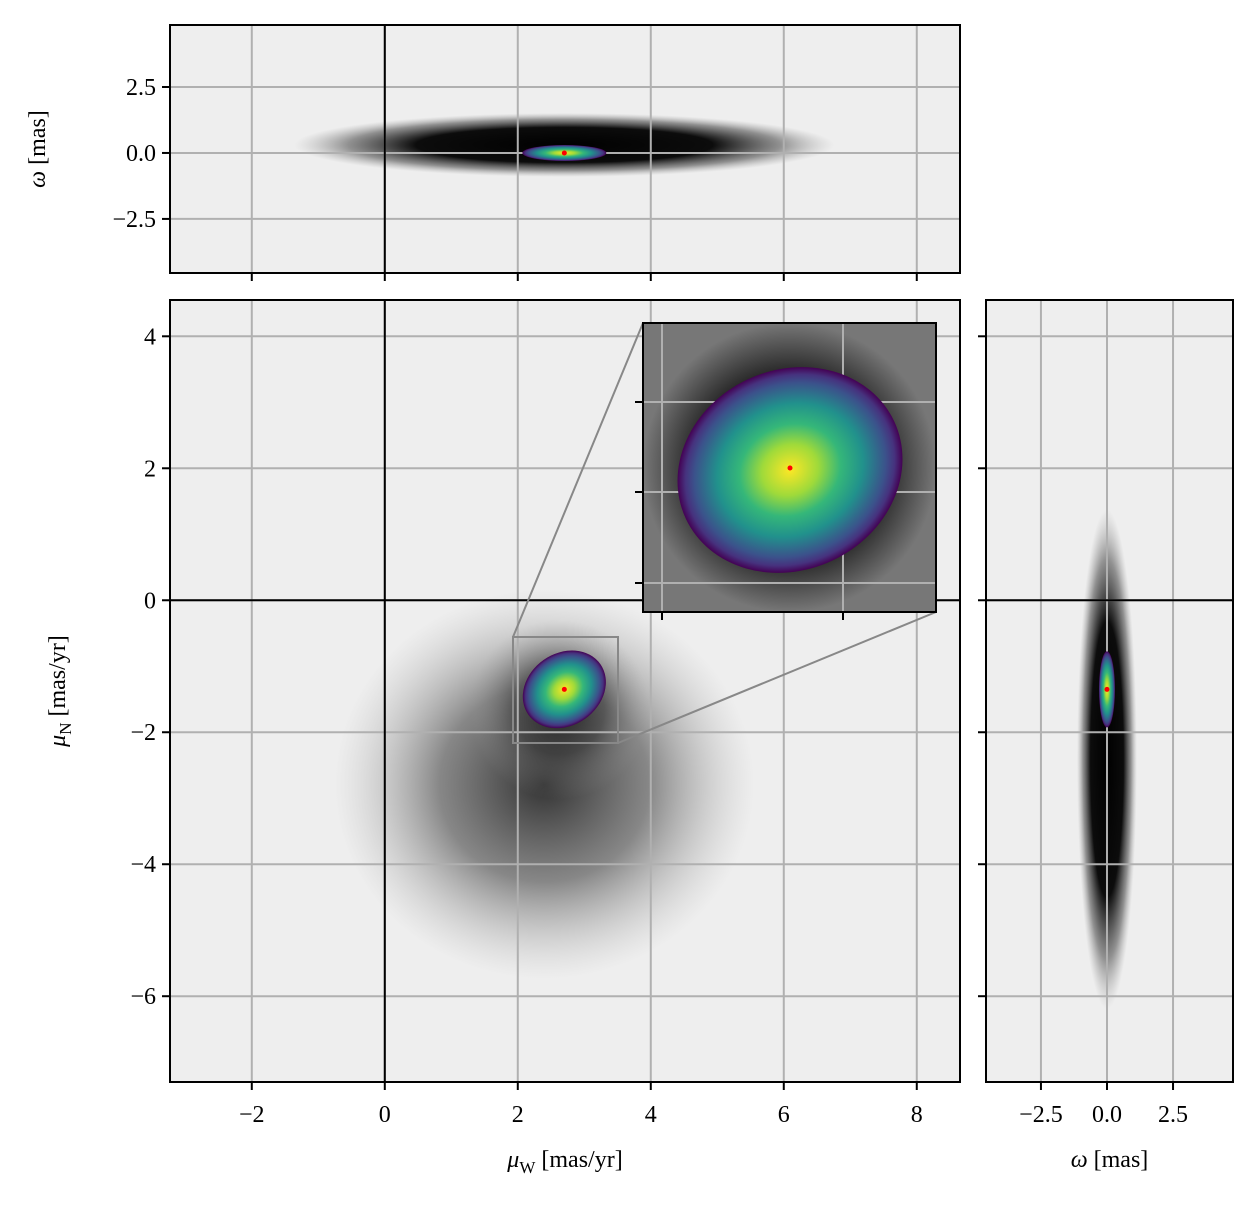 This screenshot has width=1259, height=1212. What do you see at coordinates (150, 601) in the screenshot?
I see `y-tick-label: 0` at bounding box center [150, 601].